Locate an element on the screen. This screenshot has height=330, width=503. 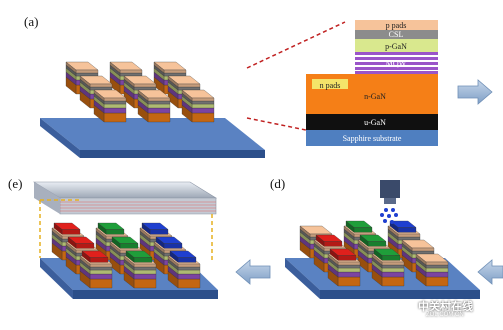
panel-e-pillars is located at coordinates (126, 255).